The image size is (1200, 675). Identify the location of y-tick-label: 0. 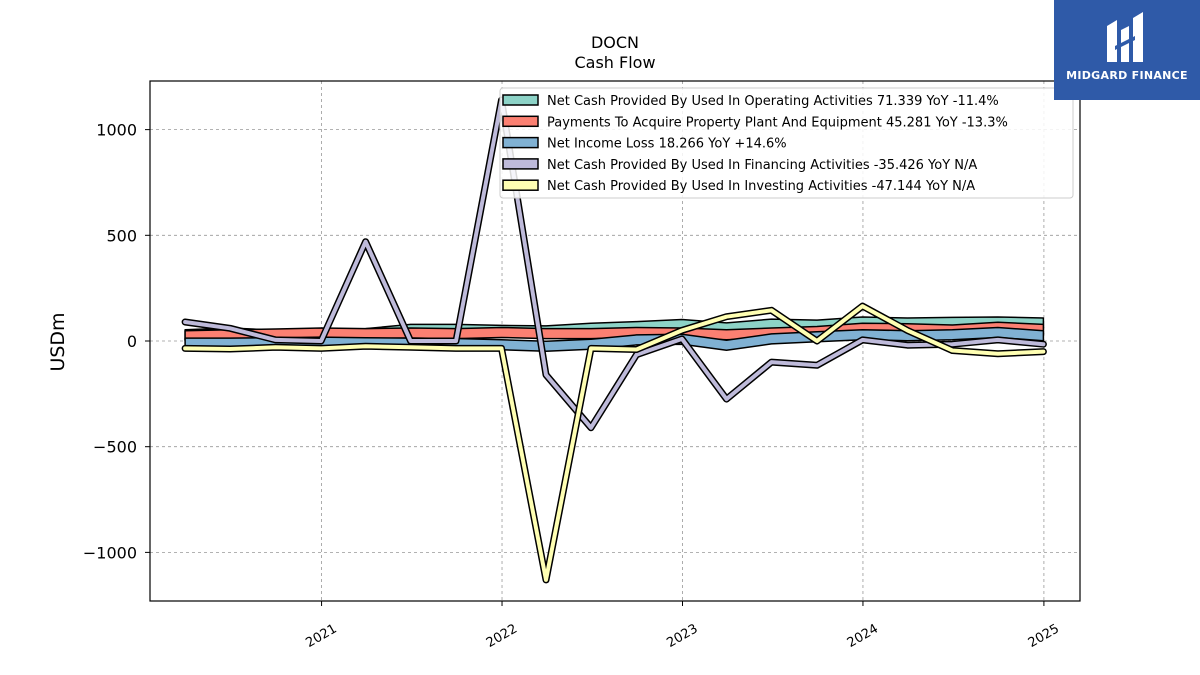
(132, 341).